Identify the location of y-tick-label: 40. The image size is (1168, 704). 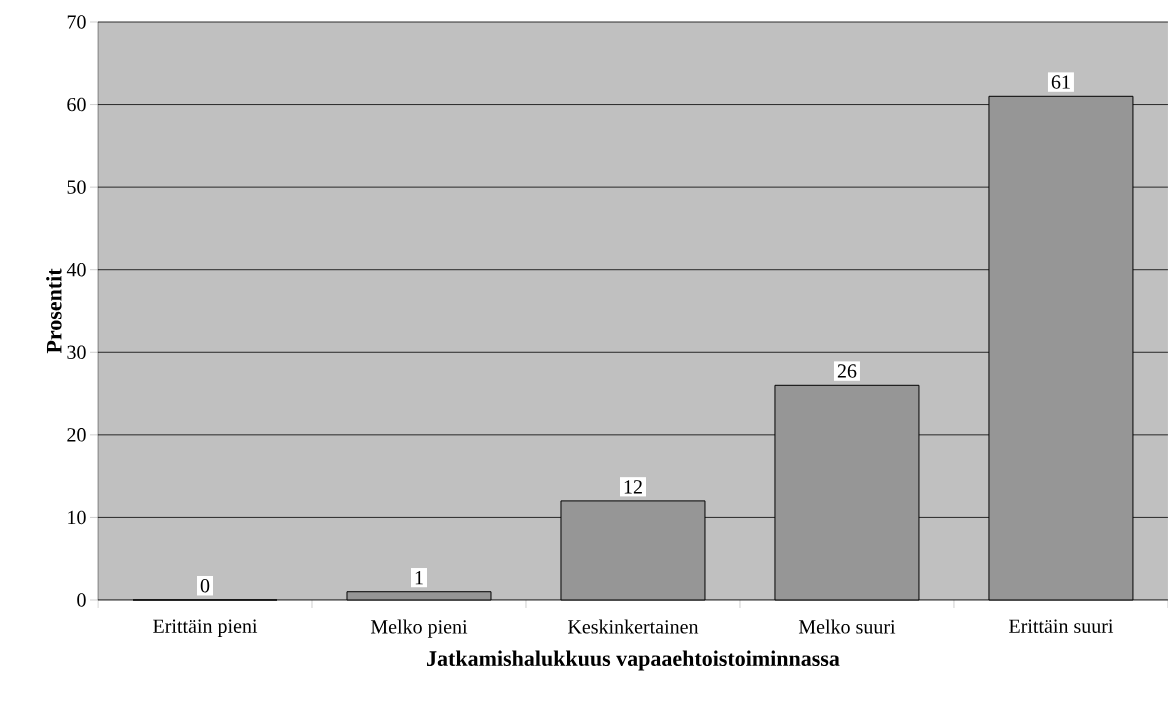
(76, 269).